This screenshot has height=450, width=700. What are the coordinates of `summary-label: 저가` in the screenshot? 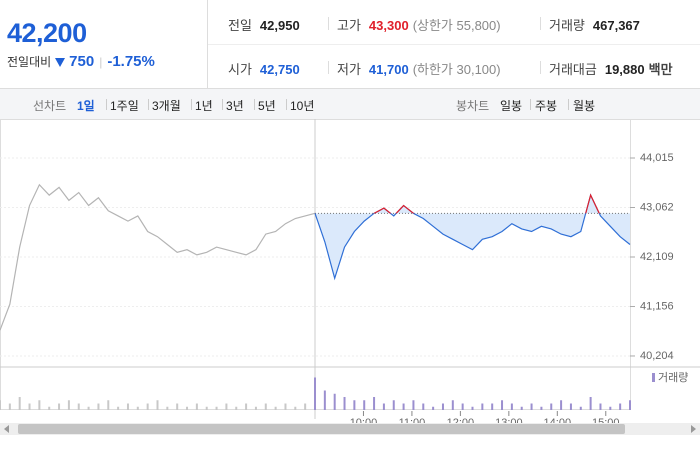 It's located at (349, 69).